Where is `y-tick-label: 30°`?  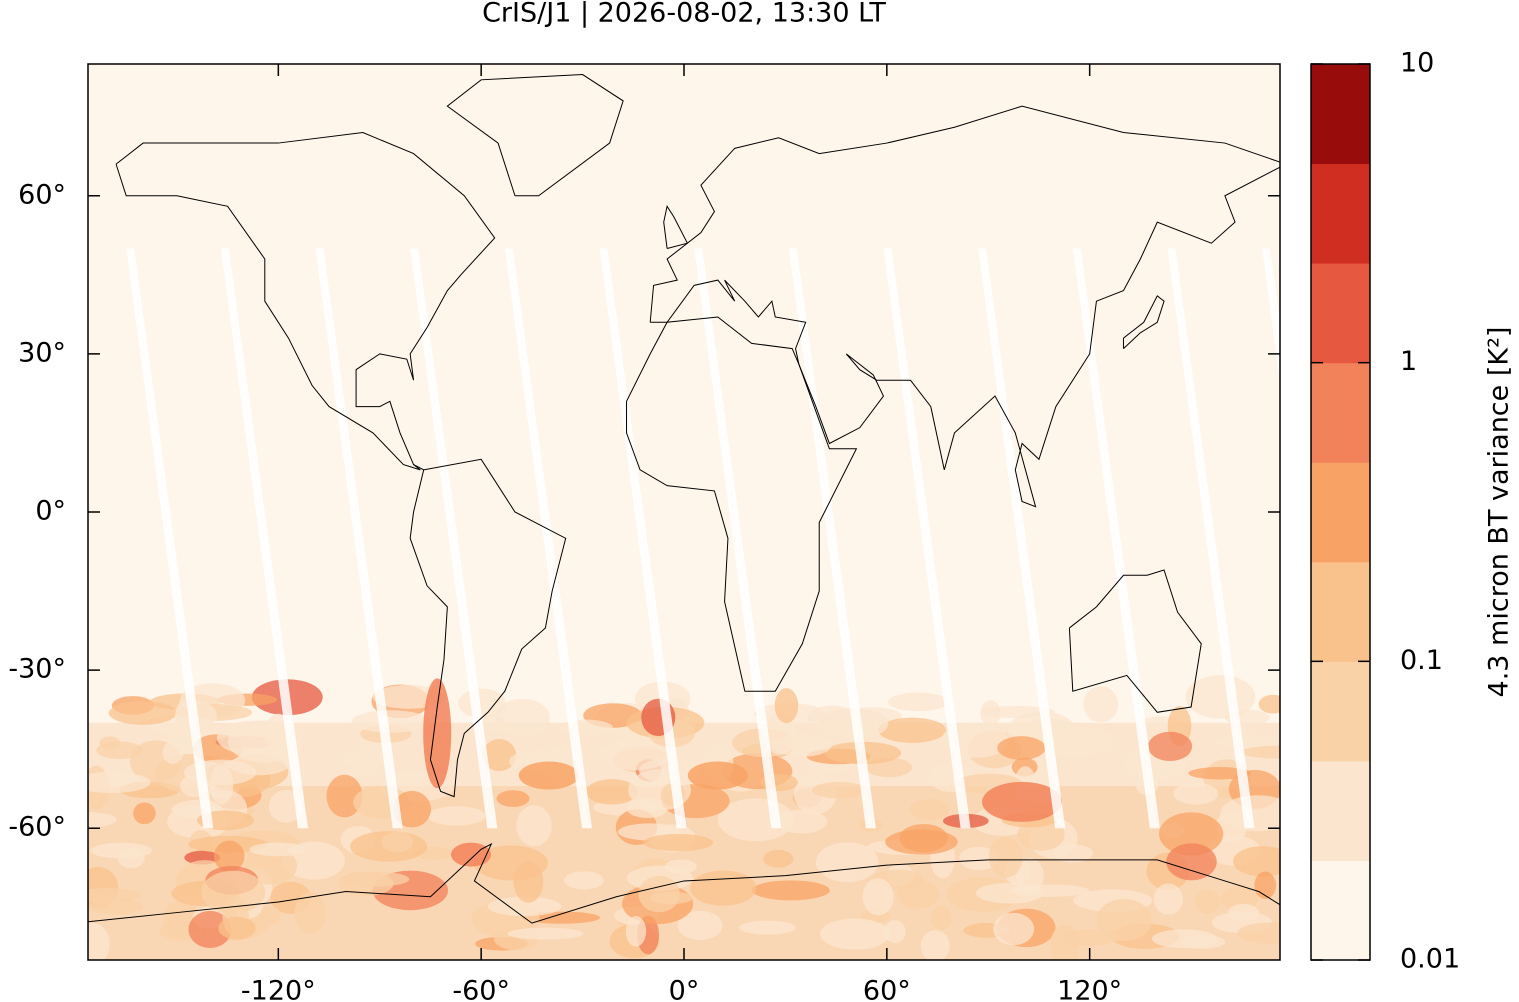
y-tick-label: 30° is located at coordinates (42, 352).